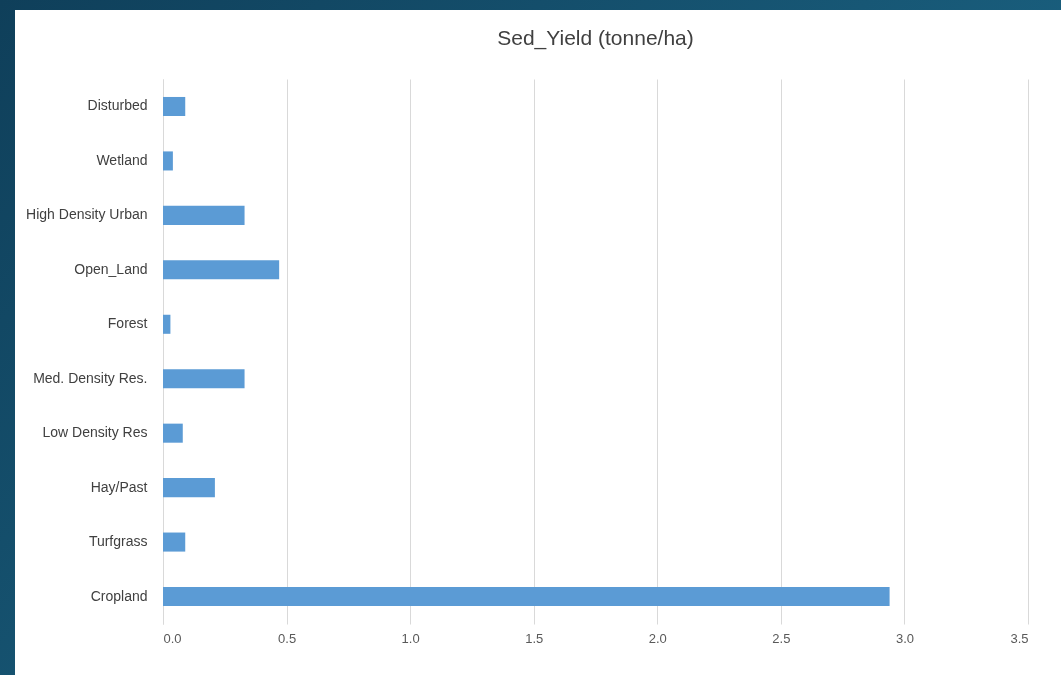  I want to click on y-tick-label: Disturbed, so click(117, 105).